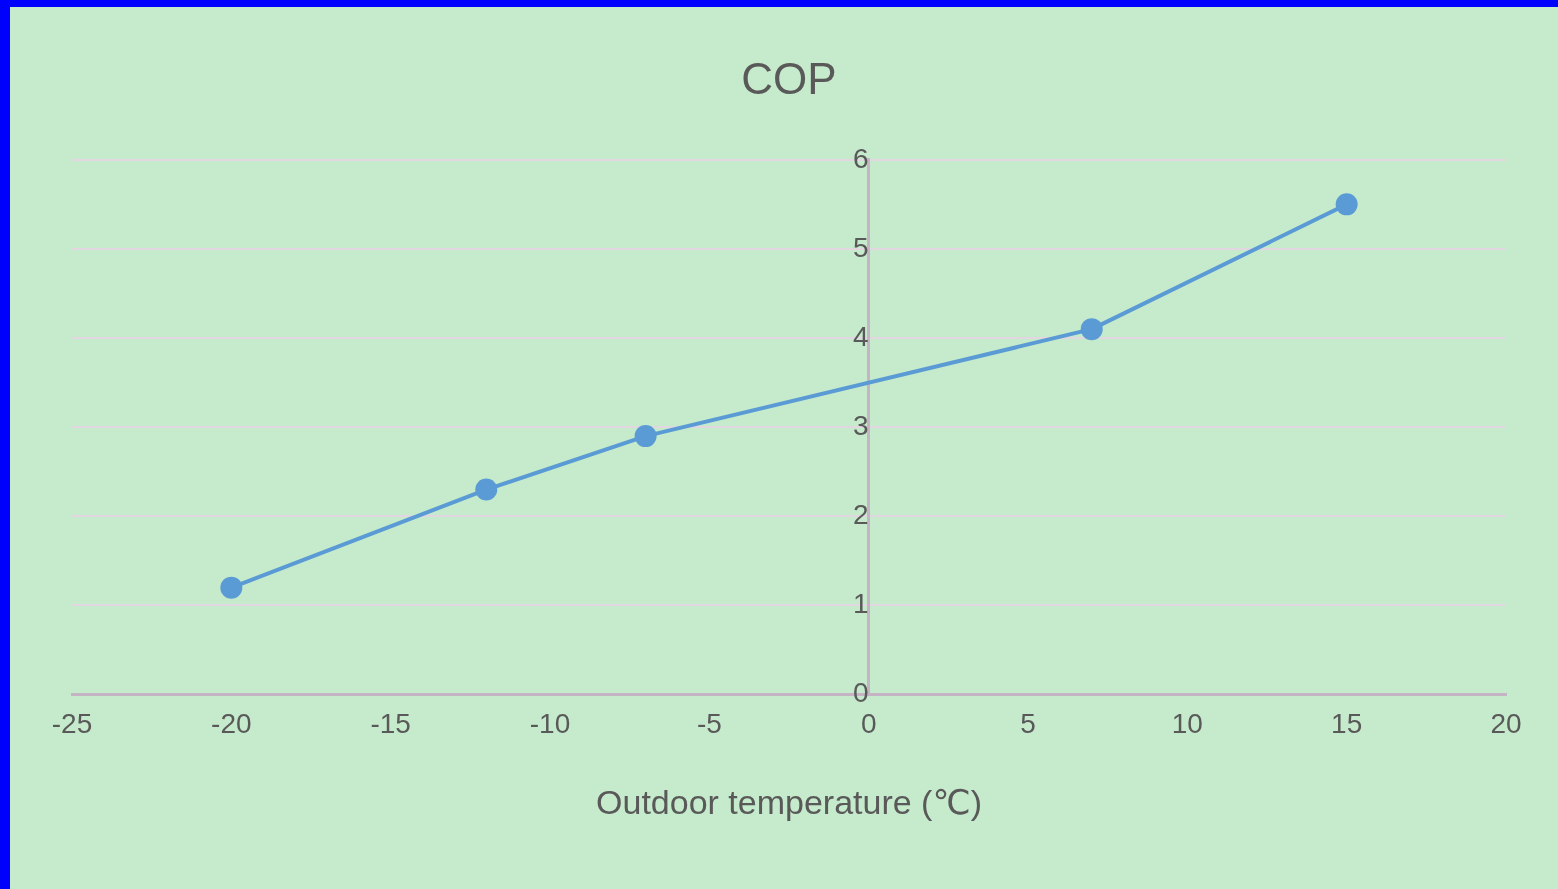  I want to click on x-tick-label: 15, so click(1347, 724).